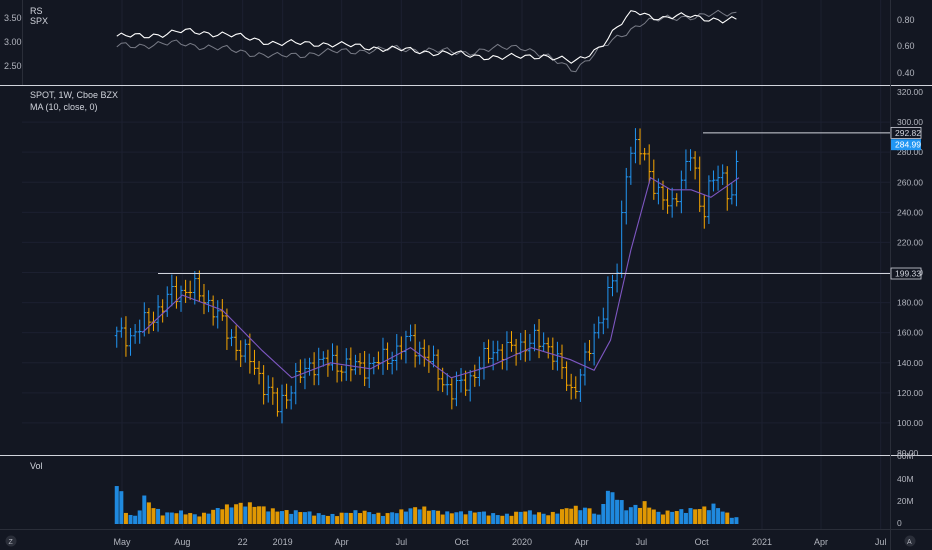 This screenshot has width=932, height=550. What do you see at coordinates (908, 133) in the screenshot?
I see `resistance-price-label: 292.82` at bounding box center [908, 133].